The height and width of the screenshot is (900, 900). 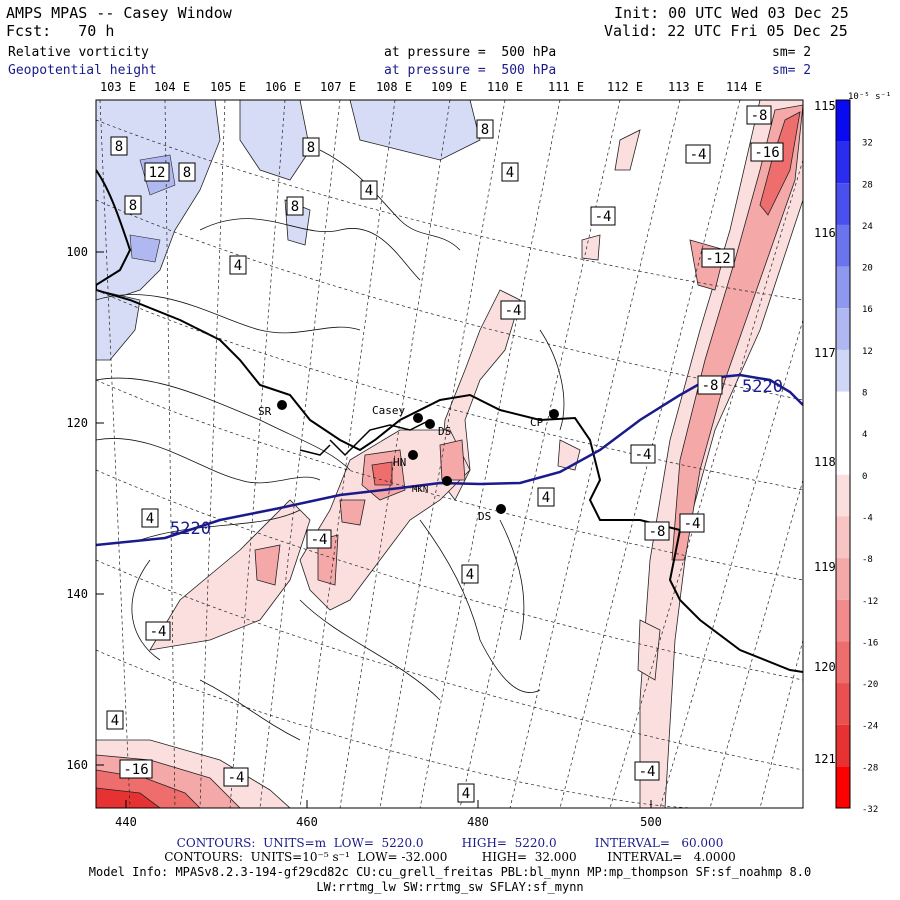 What do you see at coordinates (869, 97) in the screenshot?
I see `colorbar-unit: 10⁻⁵ s⁻¹` at bounding box center [869, 97].